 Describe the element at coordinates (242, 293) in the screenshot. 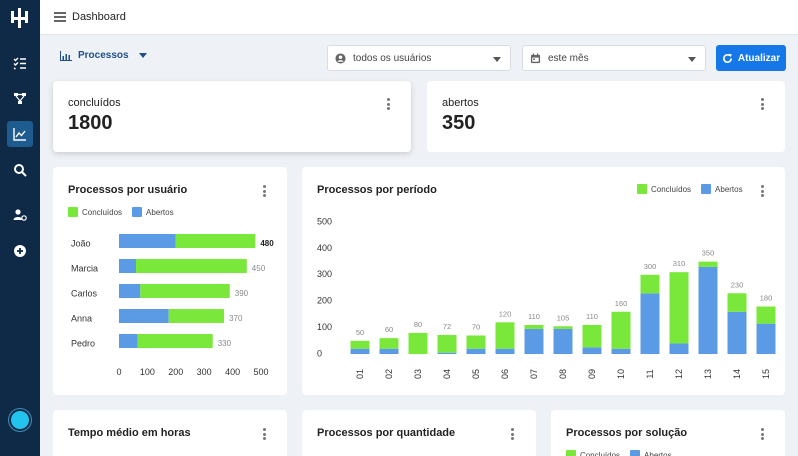

I see `data-label: 390` at that location.